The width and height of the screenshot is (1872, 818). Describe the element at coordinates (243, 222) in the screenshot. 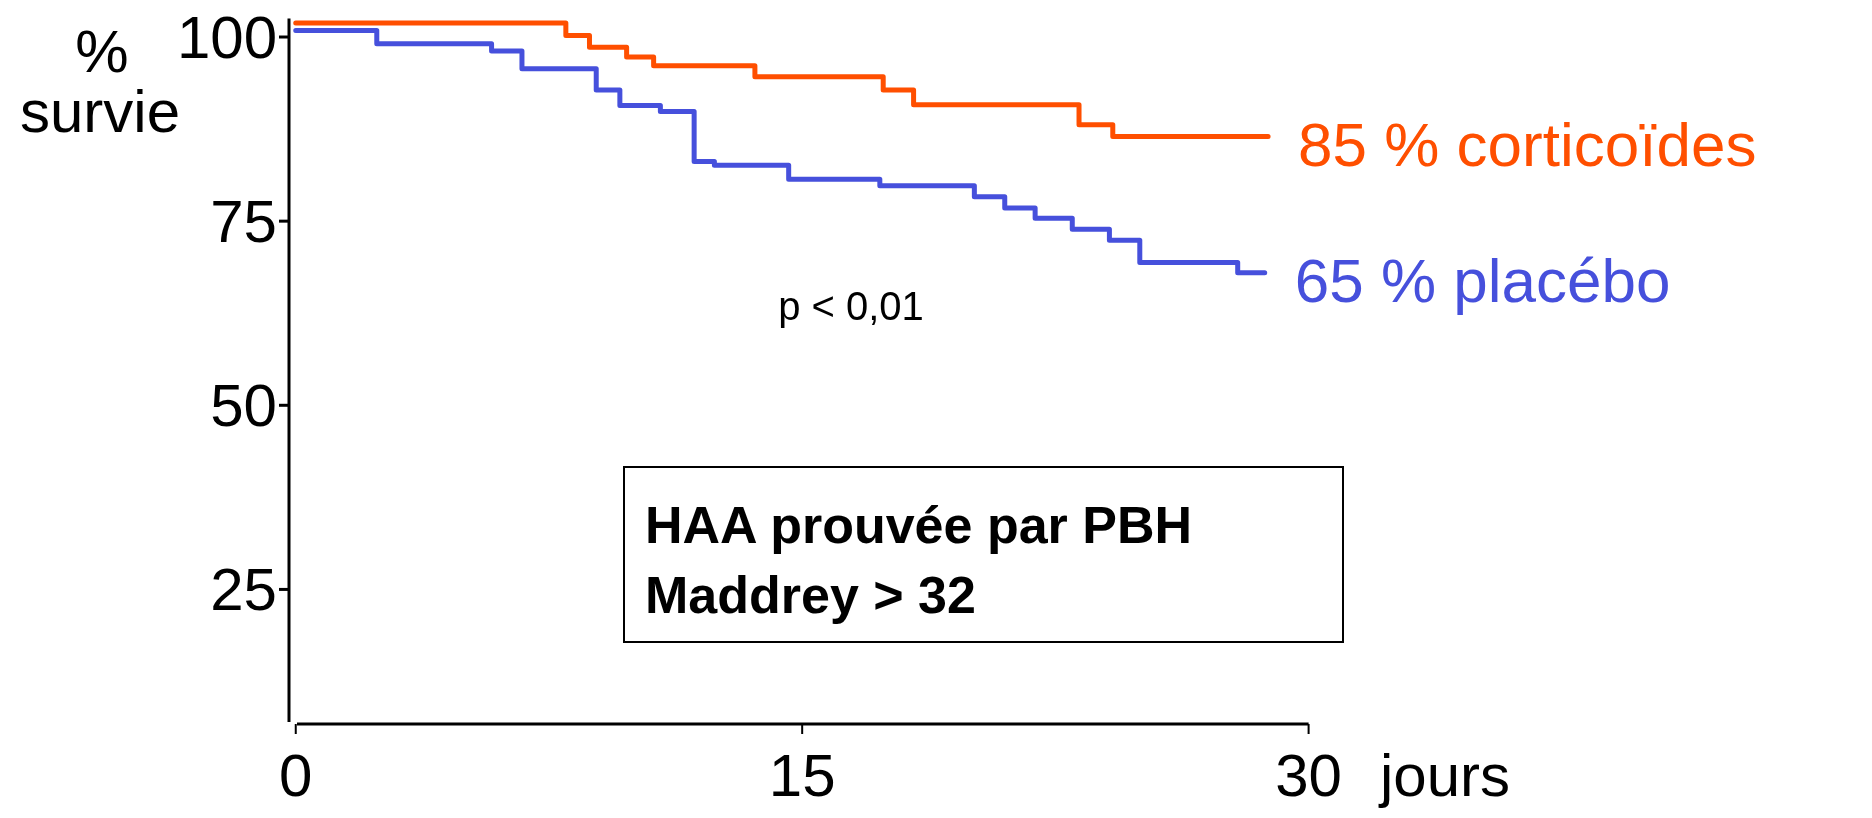

I see `y-tick-label: 75` at that location.